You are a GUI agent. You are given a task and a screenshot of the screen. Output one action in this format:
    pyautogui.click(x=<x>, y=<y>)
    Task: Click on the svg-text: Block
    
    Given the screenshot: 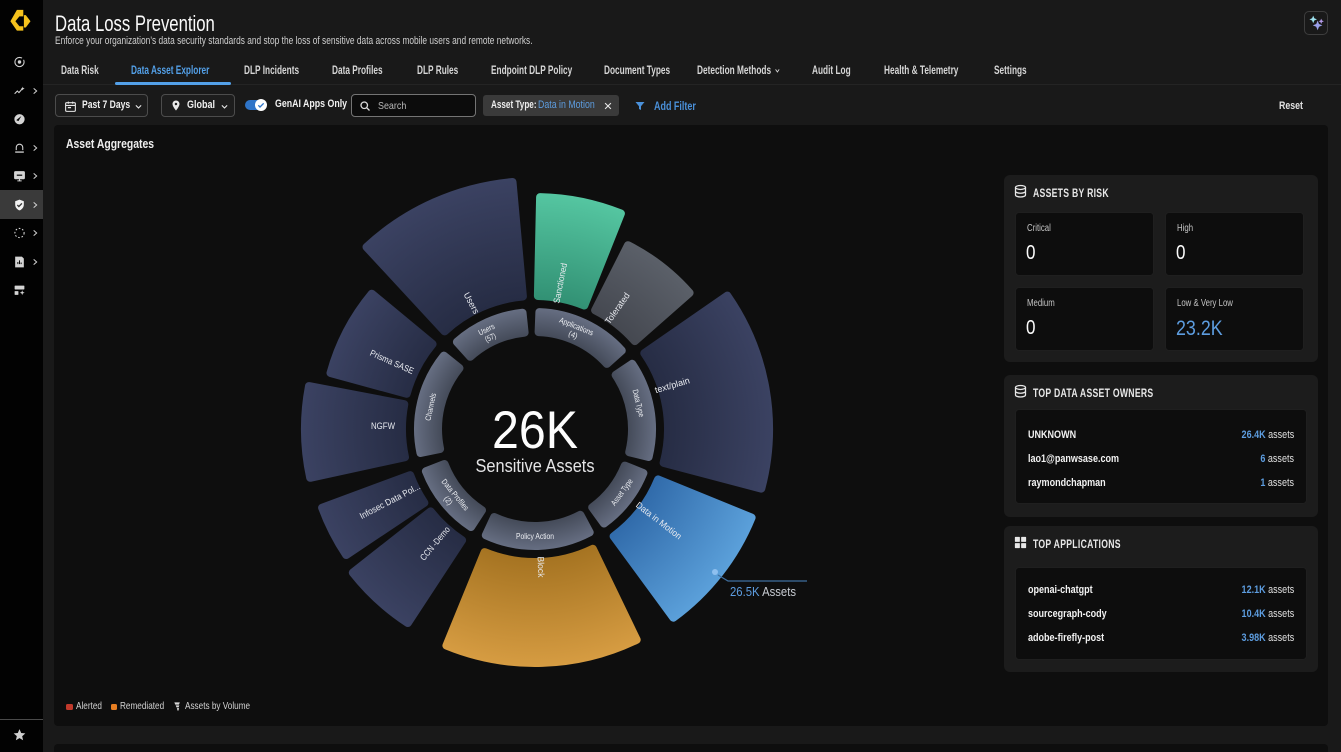 What is the action you would take?
    pyautogui.click(x=541, y=567)
    